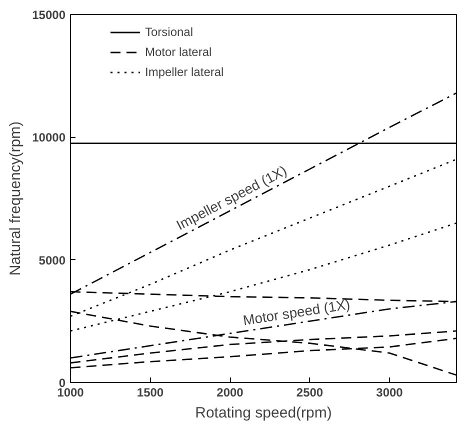  I want to click on y-tick-label: 10000, so click(49, 137).